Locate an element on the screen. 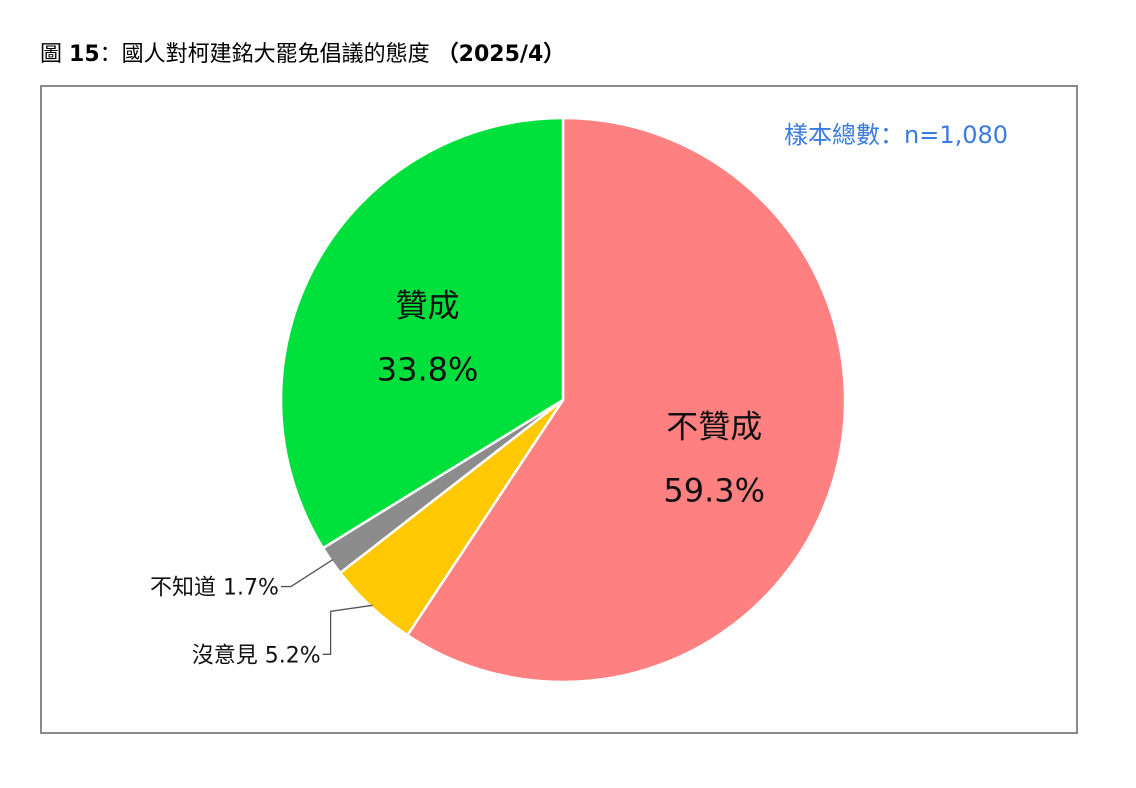 The image size is (1136, 788). slice-value-3: 33.8% is located at coordinates (428, 369).